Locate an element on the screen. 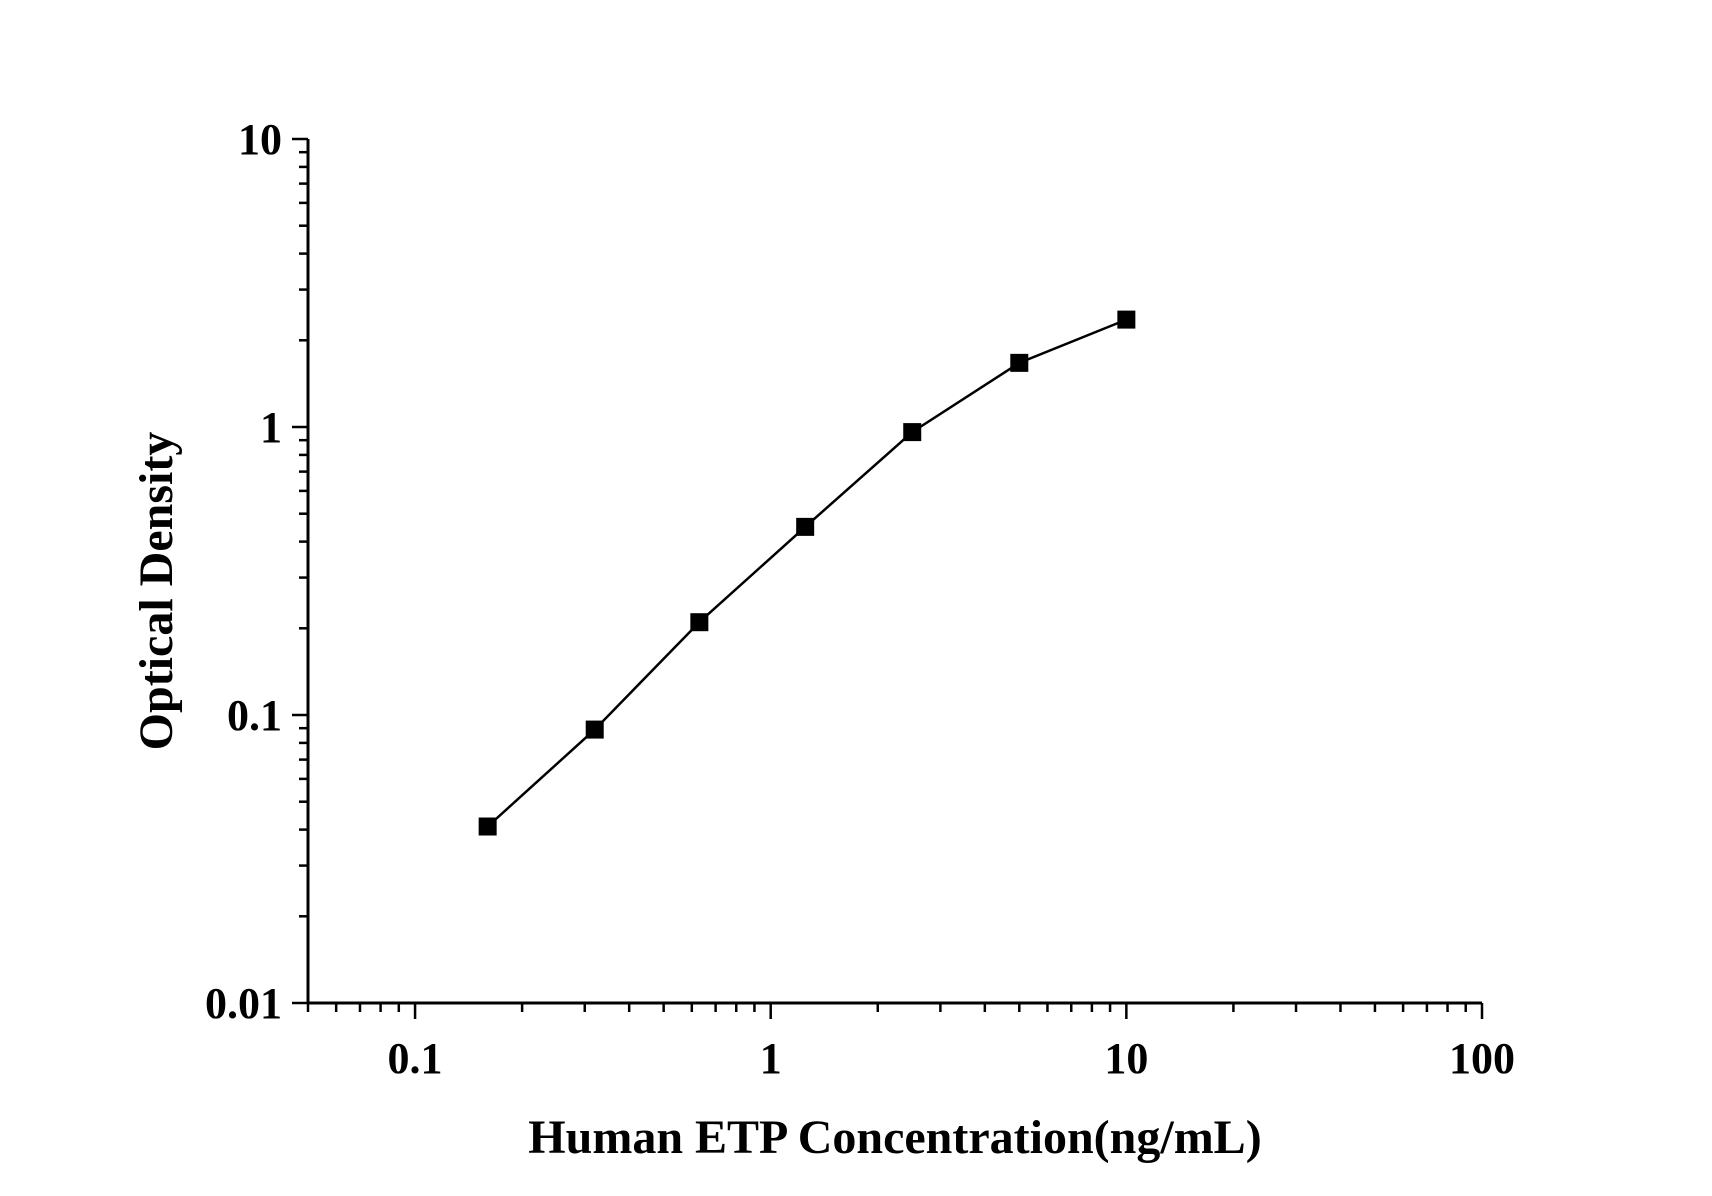 This screenshot has height=1196, width=1712. x-tick-label: 1 is located at coordinates (771, 1058).